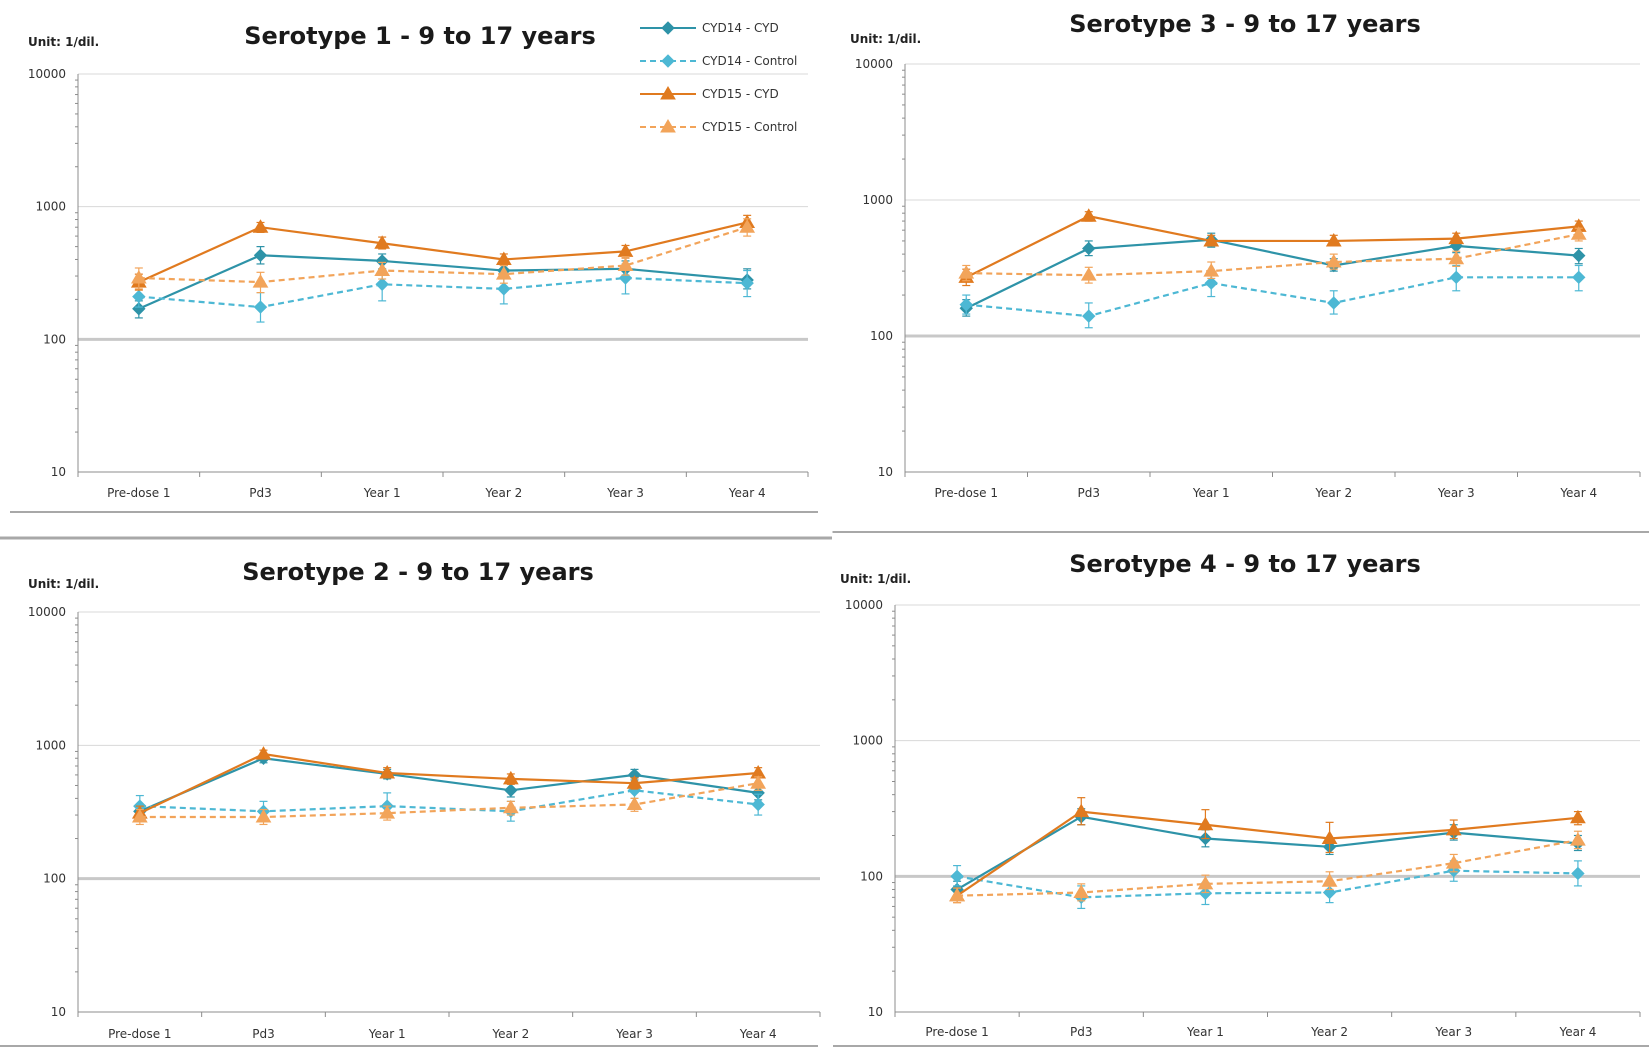 The image size is (1649, 1049). What do you see at coordinates (749, 61) in the screenshot?
I see `legend-label: CYD14 - Control` at bounding box center [749, 61].